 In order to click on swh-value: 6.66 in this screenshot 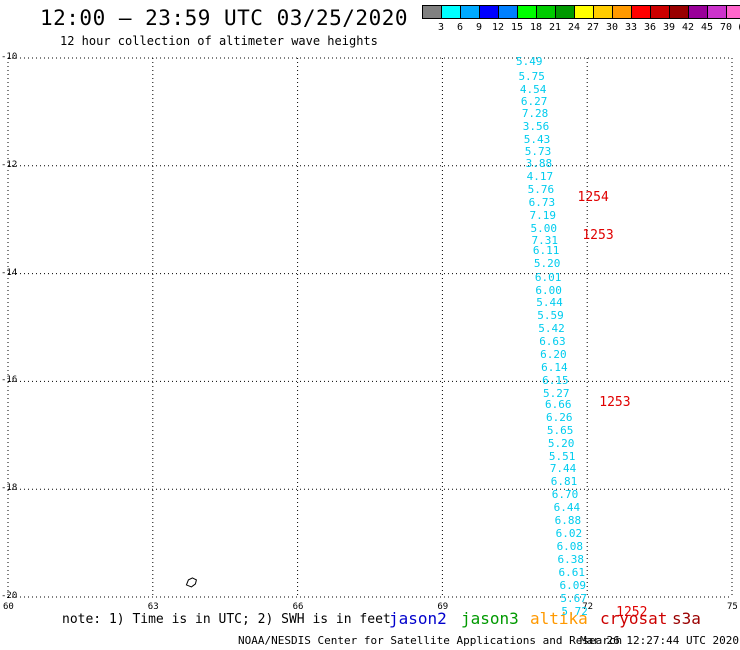, I will do `click(558, 404)`.